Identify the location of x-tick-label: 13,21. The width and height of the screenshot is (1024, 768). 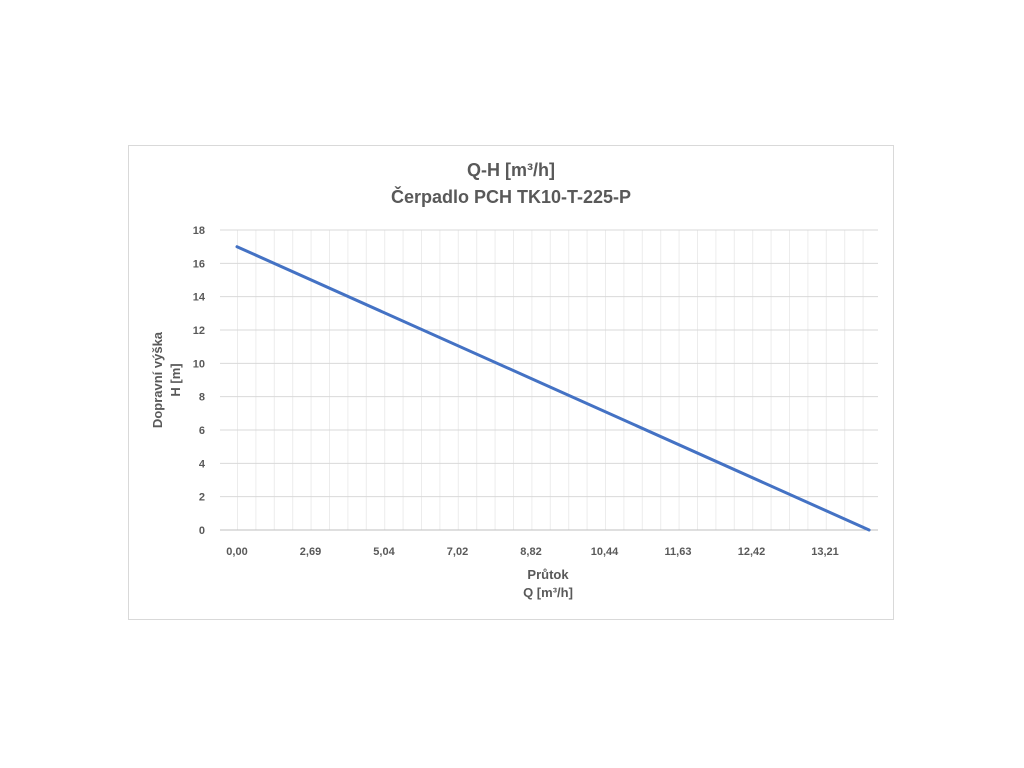
(825, 552).